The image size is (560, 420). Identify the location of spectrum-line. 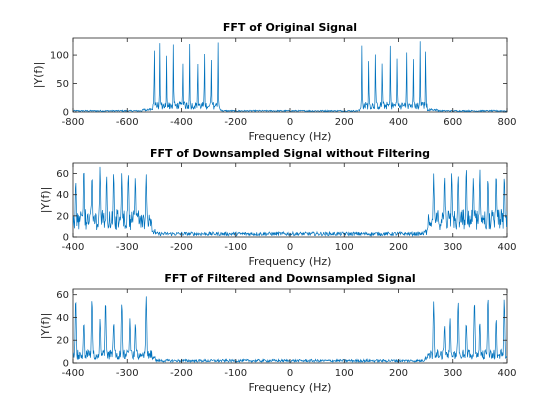
(290, 201).